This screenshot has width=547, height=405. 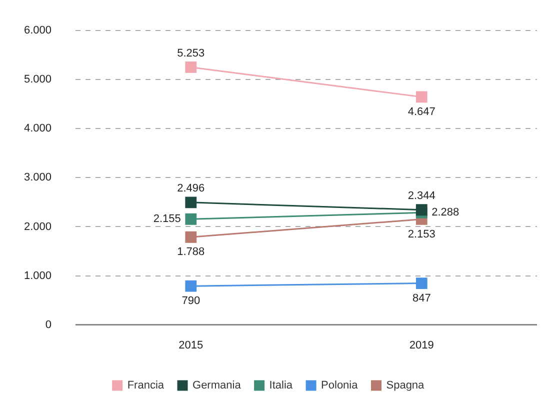 What do you see at coordinates (191, 53) in the screenshot?
I see `data-label: 5.253` at bounding box center [191, 53].